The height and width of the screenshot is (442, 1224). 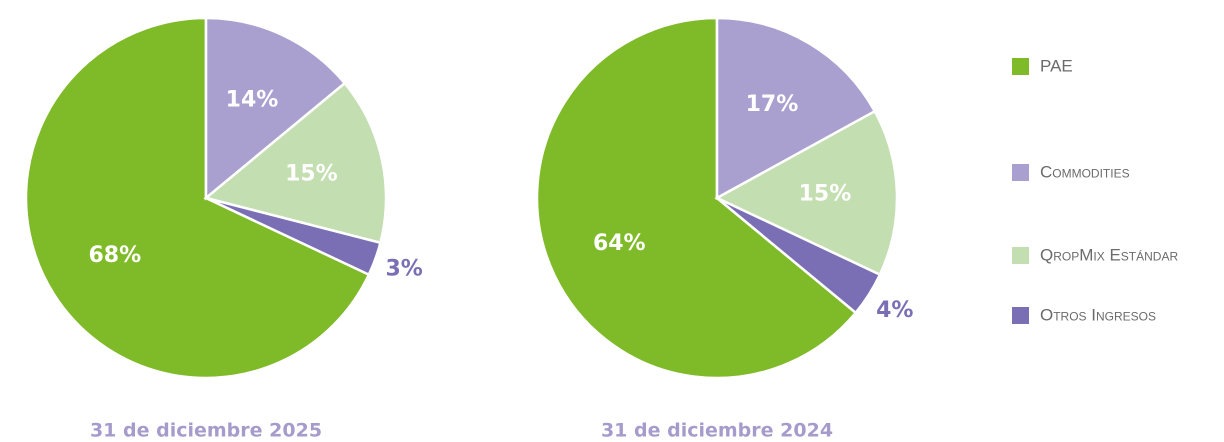 I want to click on data-label: 4%, so click(x=894, y=310).